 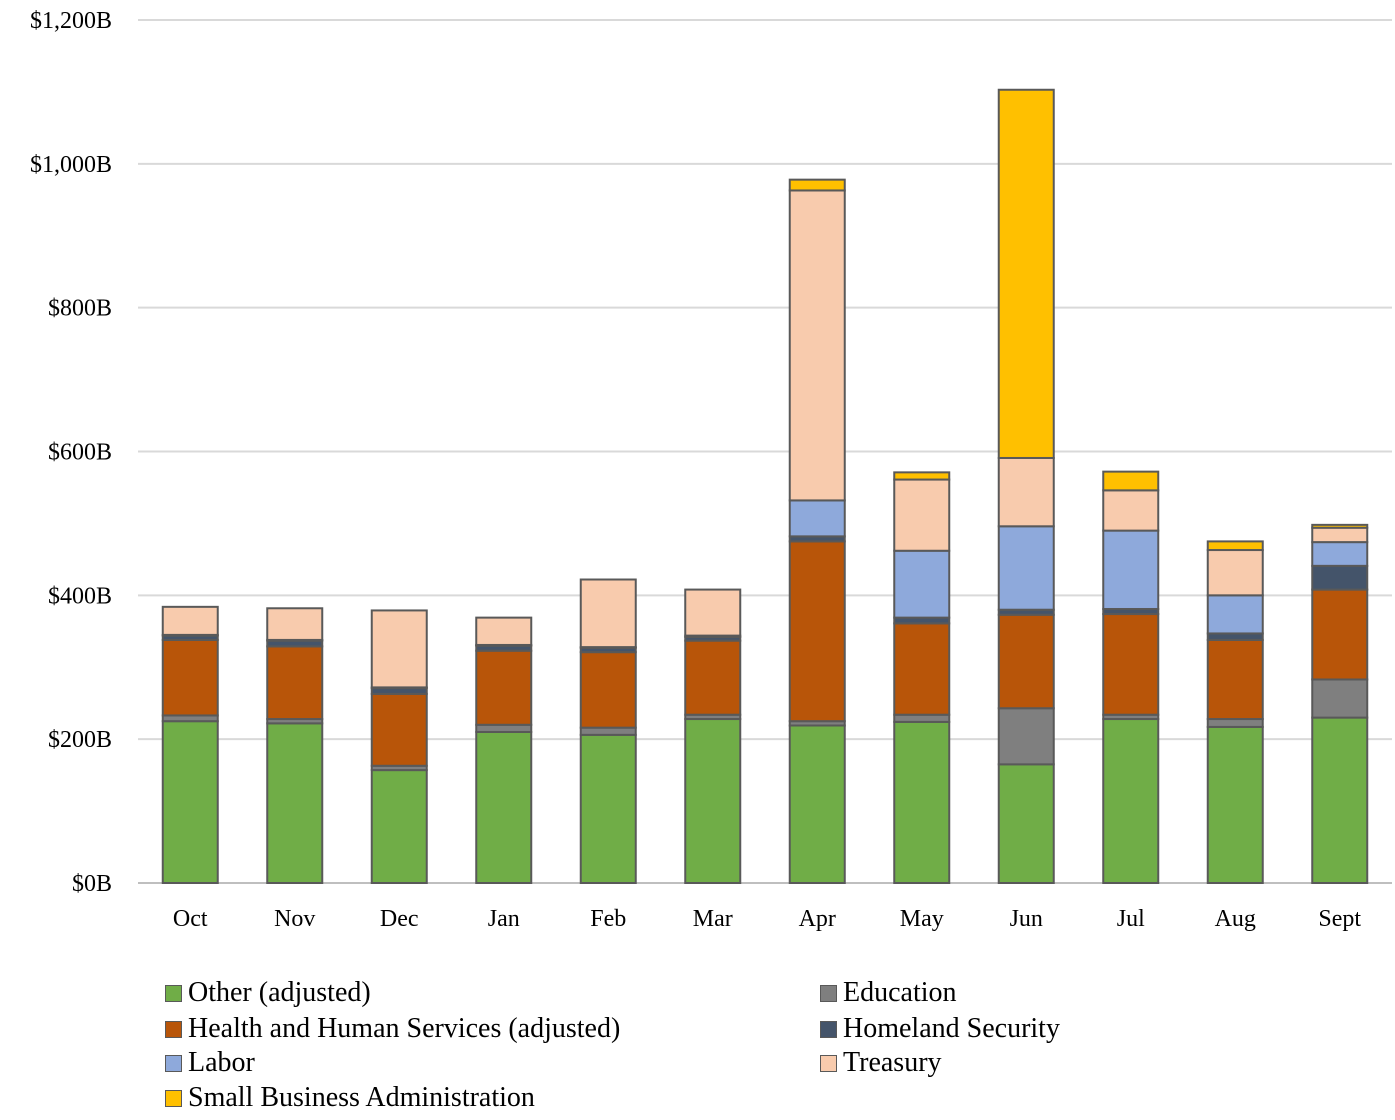 What do you see at coordinates (1026, 919) in the screenshot?
I see `x-tick-label: Jun` at bounding box center [1026, 919].